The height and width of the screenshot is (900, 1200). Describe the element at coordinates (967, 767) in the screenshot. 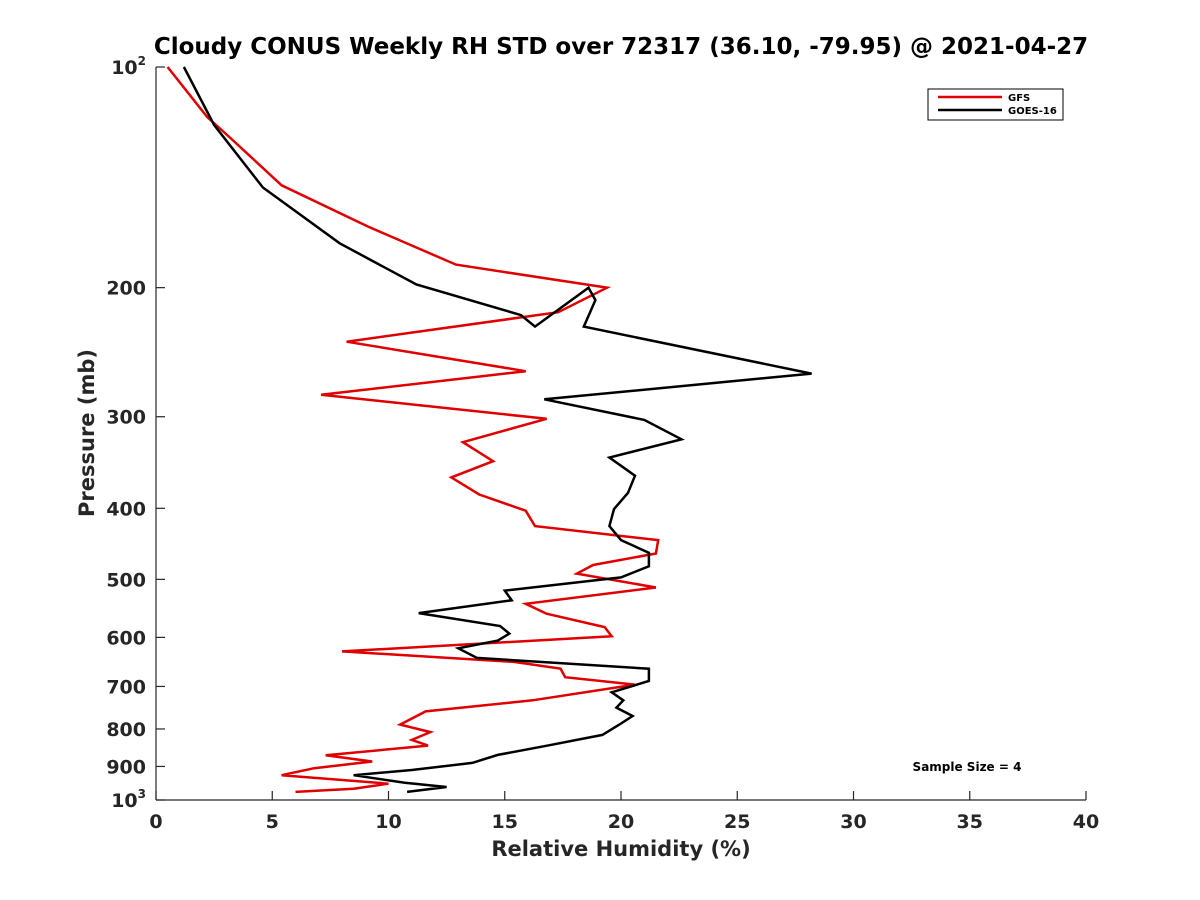

I see `sample-size-annotation: Sample Size = 4` at that location.